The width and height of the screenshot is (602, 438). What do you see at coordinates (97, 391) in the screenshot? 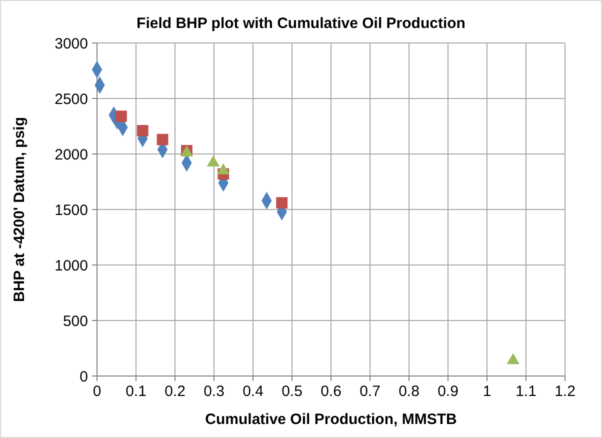
I see `x-tick-label: 0` at bounding box center [97, 391].